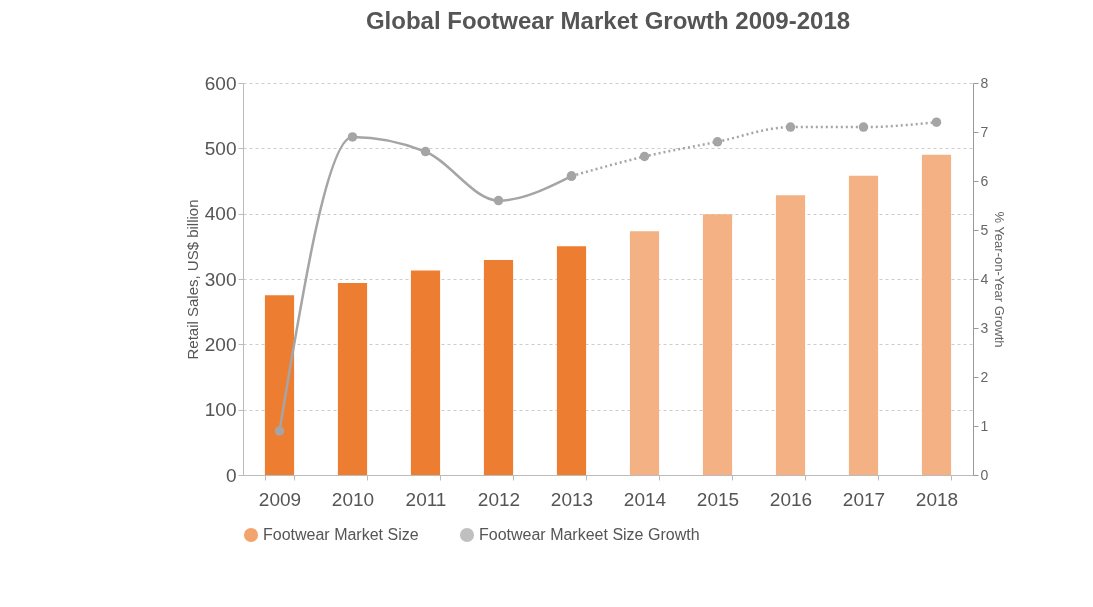 The height and width of the screenshot is (607, 1093). Describe the element at coordinates (220, 83) in the screenshot. I see `y-tick-label: 600` at that location.